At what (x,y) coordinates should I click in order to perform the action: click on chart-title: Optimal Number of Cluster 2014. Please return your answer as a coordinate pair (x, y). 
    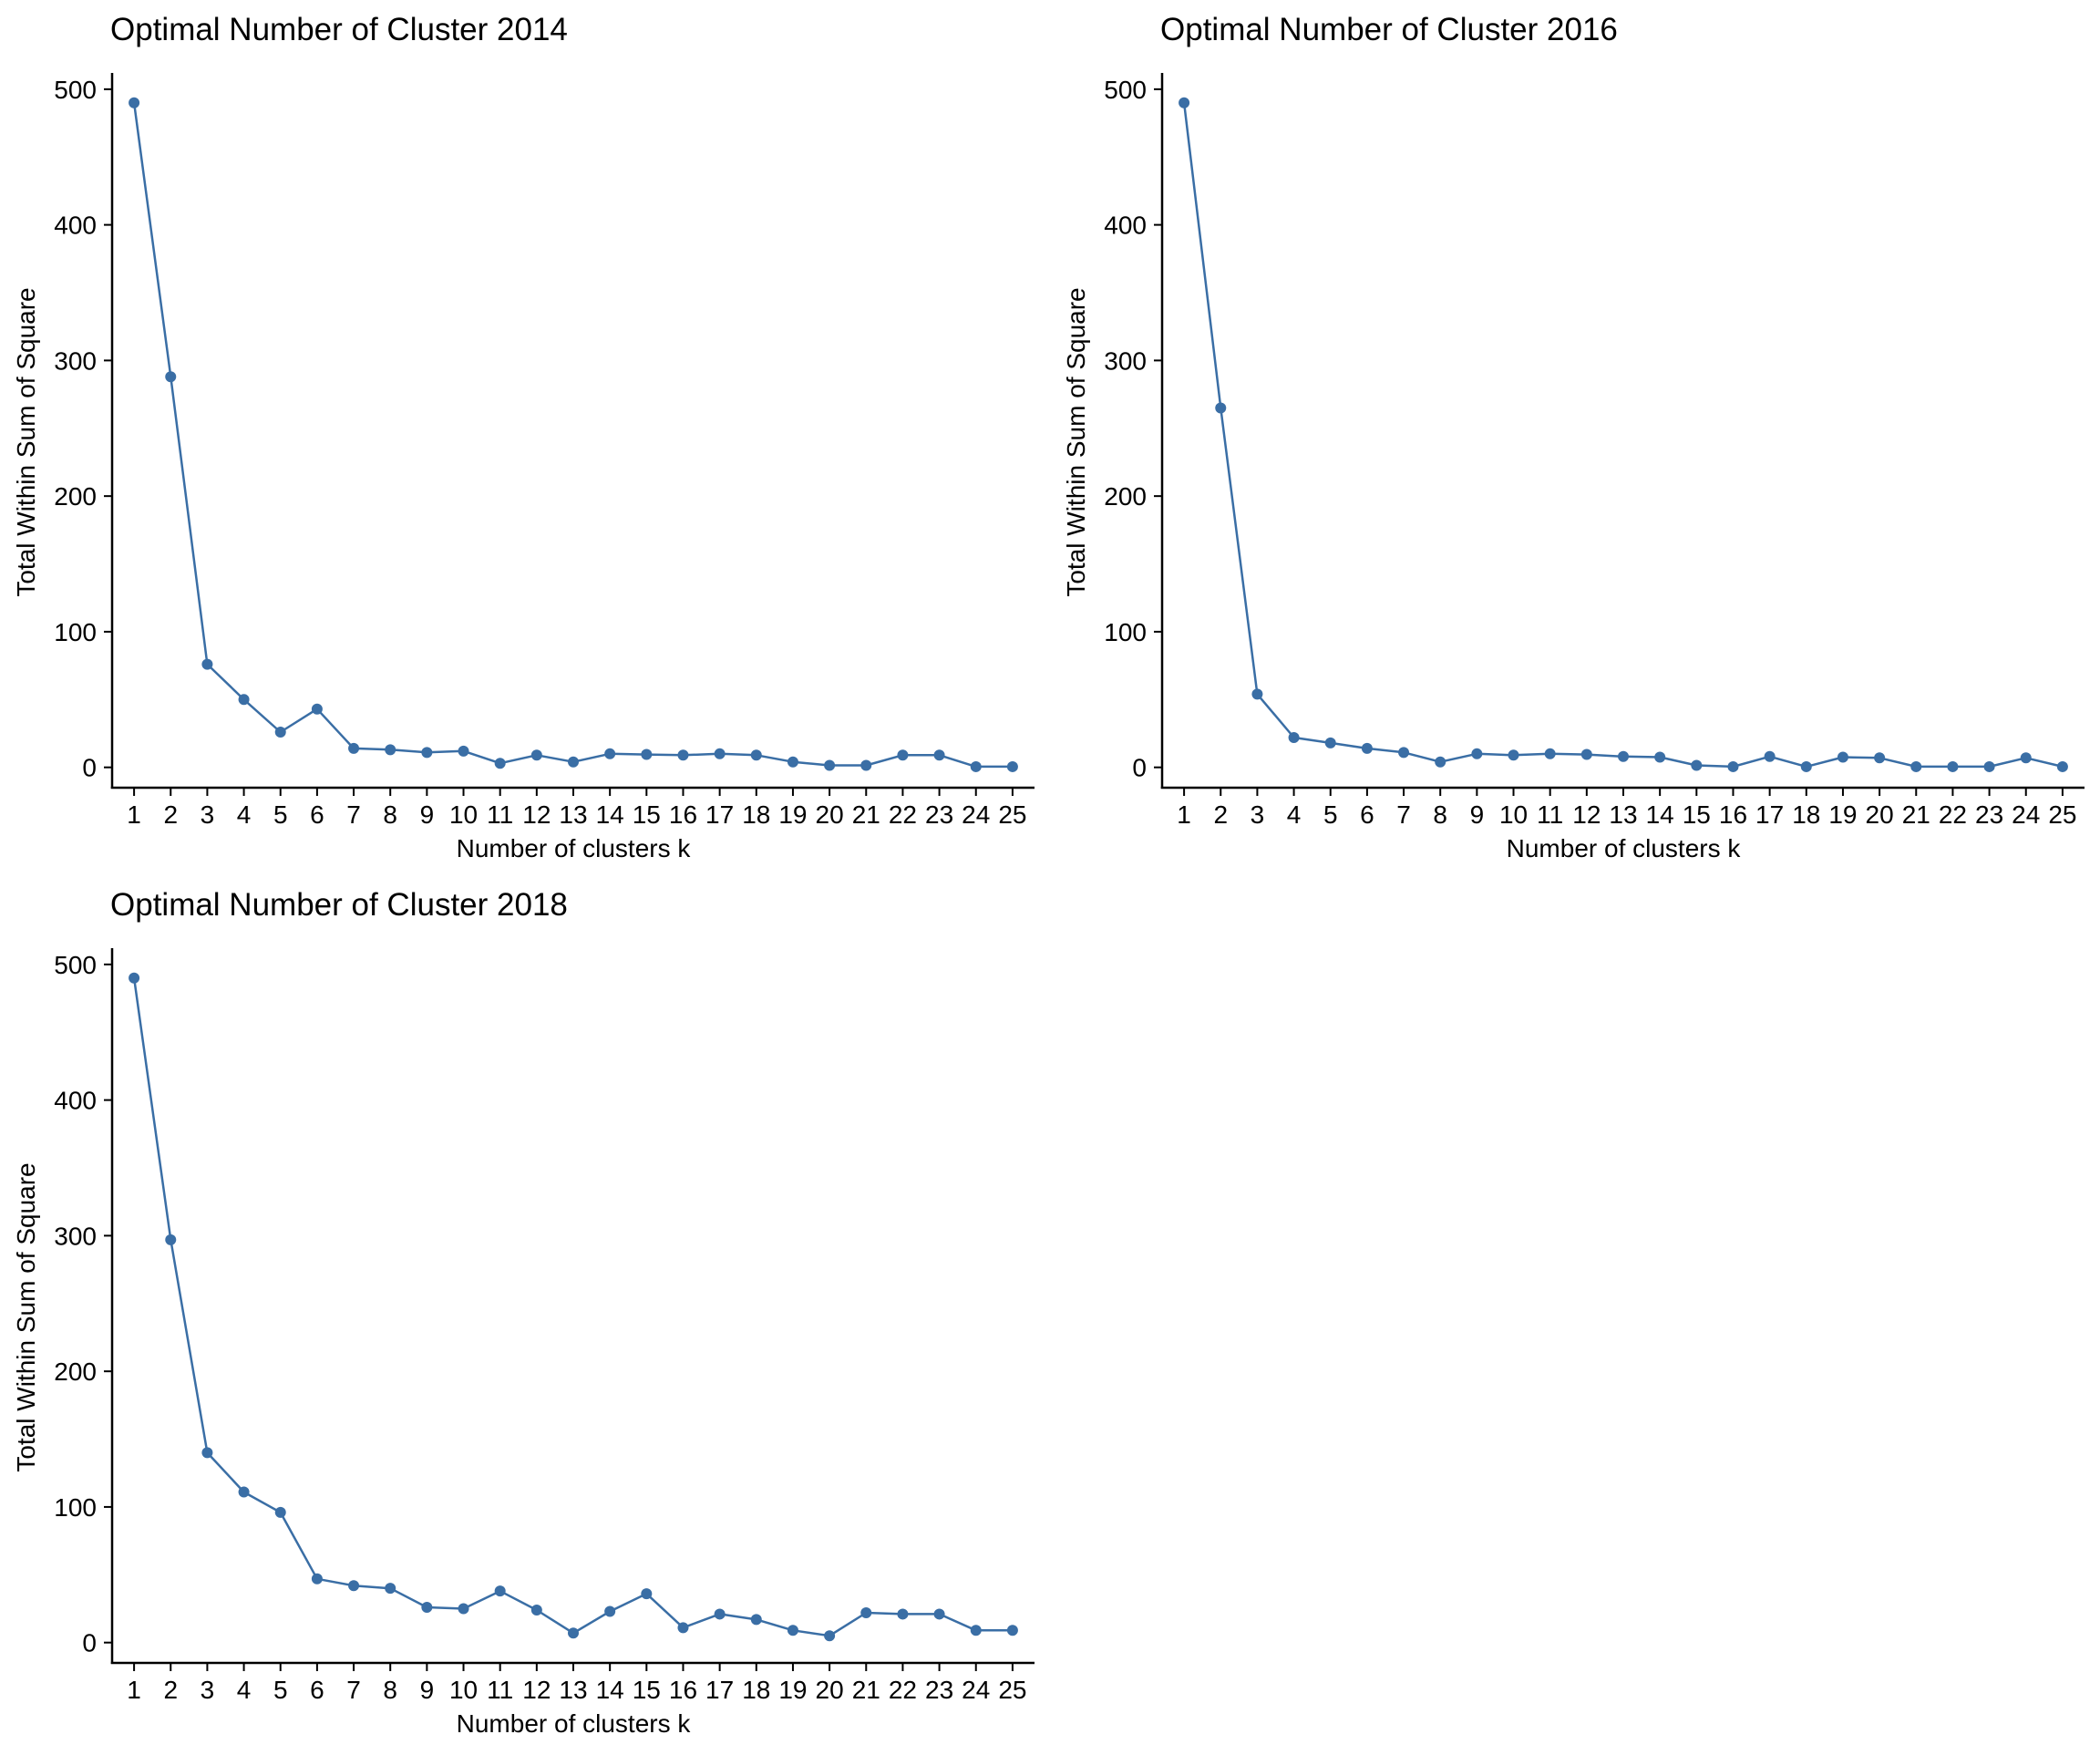
    Looking at the image, I should click on (339, 29).